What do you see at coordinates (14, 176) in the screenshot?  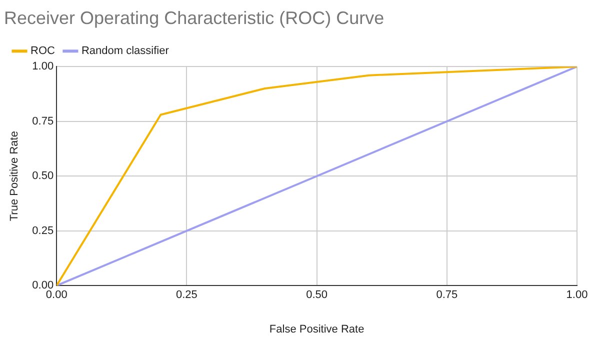 I see `y-axis-title: True Positive Rate` at bounding box center [14, 176].